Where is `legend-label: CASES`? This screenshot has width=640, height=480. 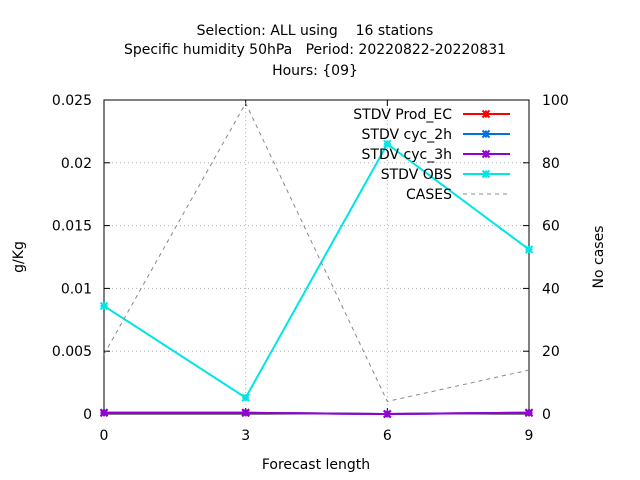
legend-label: CASES is located at coordinates (429, 195).